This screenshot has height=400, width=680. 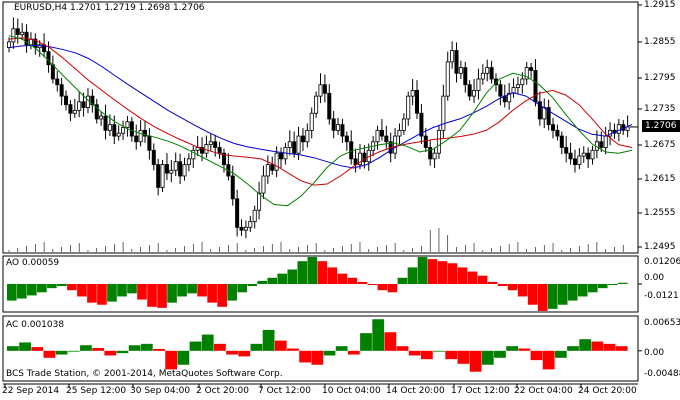 What do you see at coordinates (284, 391) in the screenshot?
I see `x-tick: 7 Oct 12:00` at bounding box center [284, 391].